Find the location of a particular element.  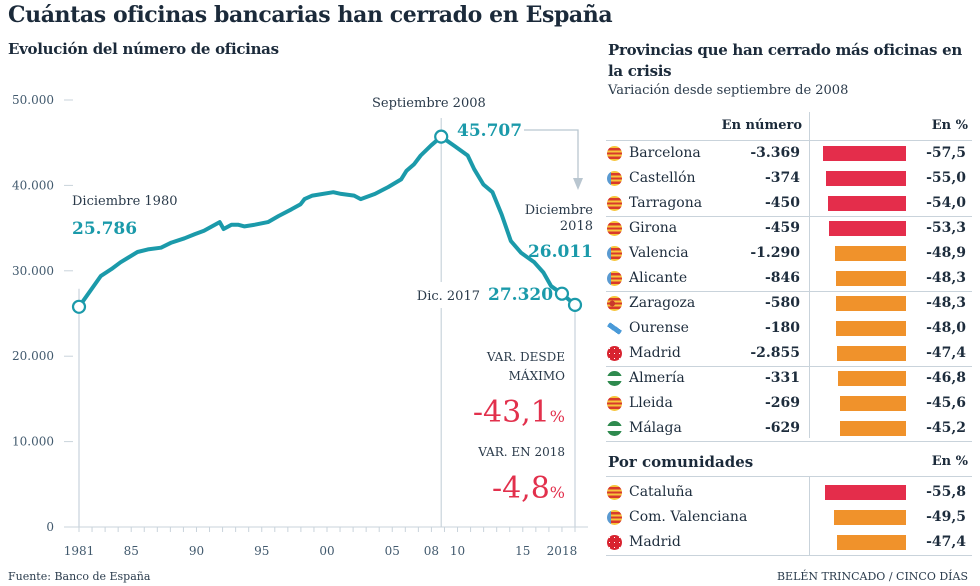

row-number: -459 is located at coordinates (782, 228).